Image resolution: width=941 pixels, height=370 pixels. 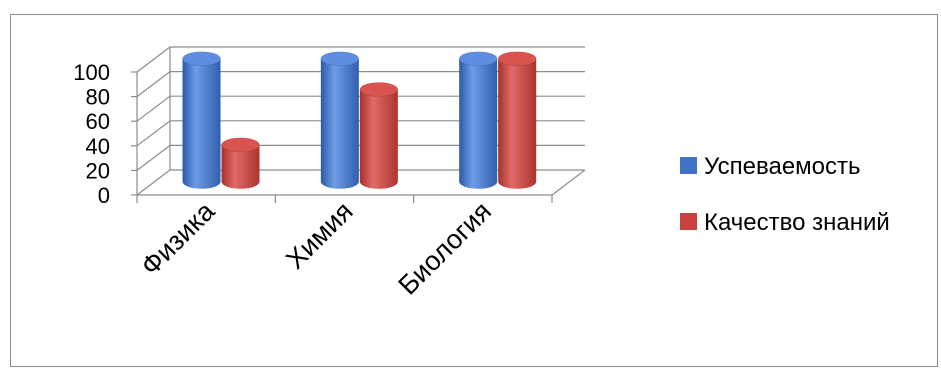 What do you see at coordinates (98, 146) in the screenshot?
I see `y-tick-label: 40` at bounding box center [98, 146].